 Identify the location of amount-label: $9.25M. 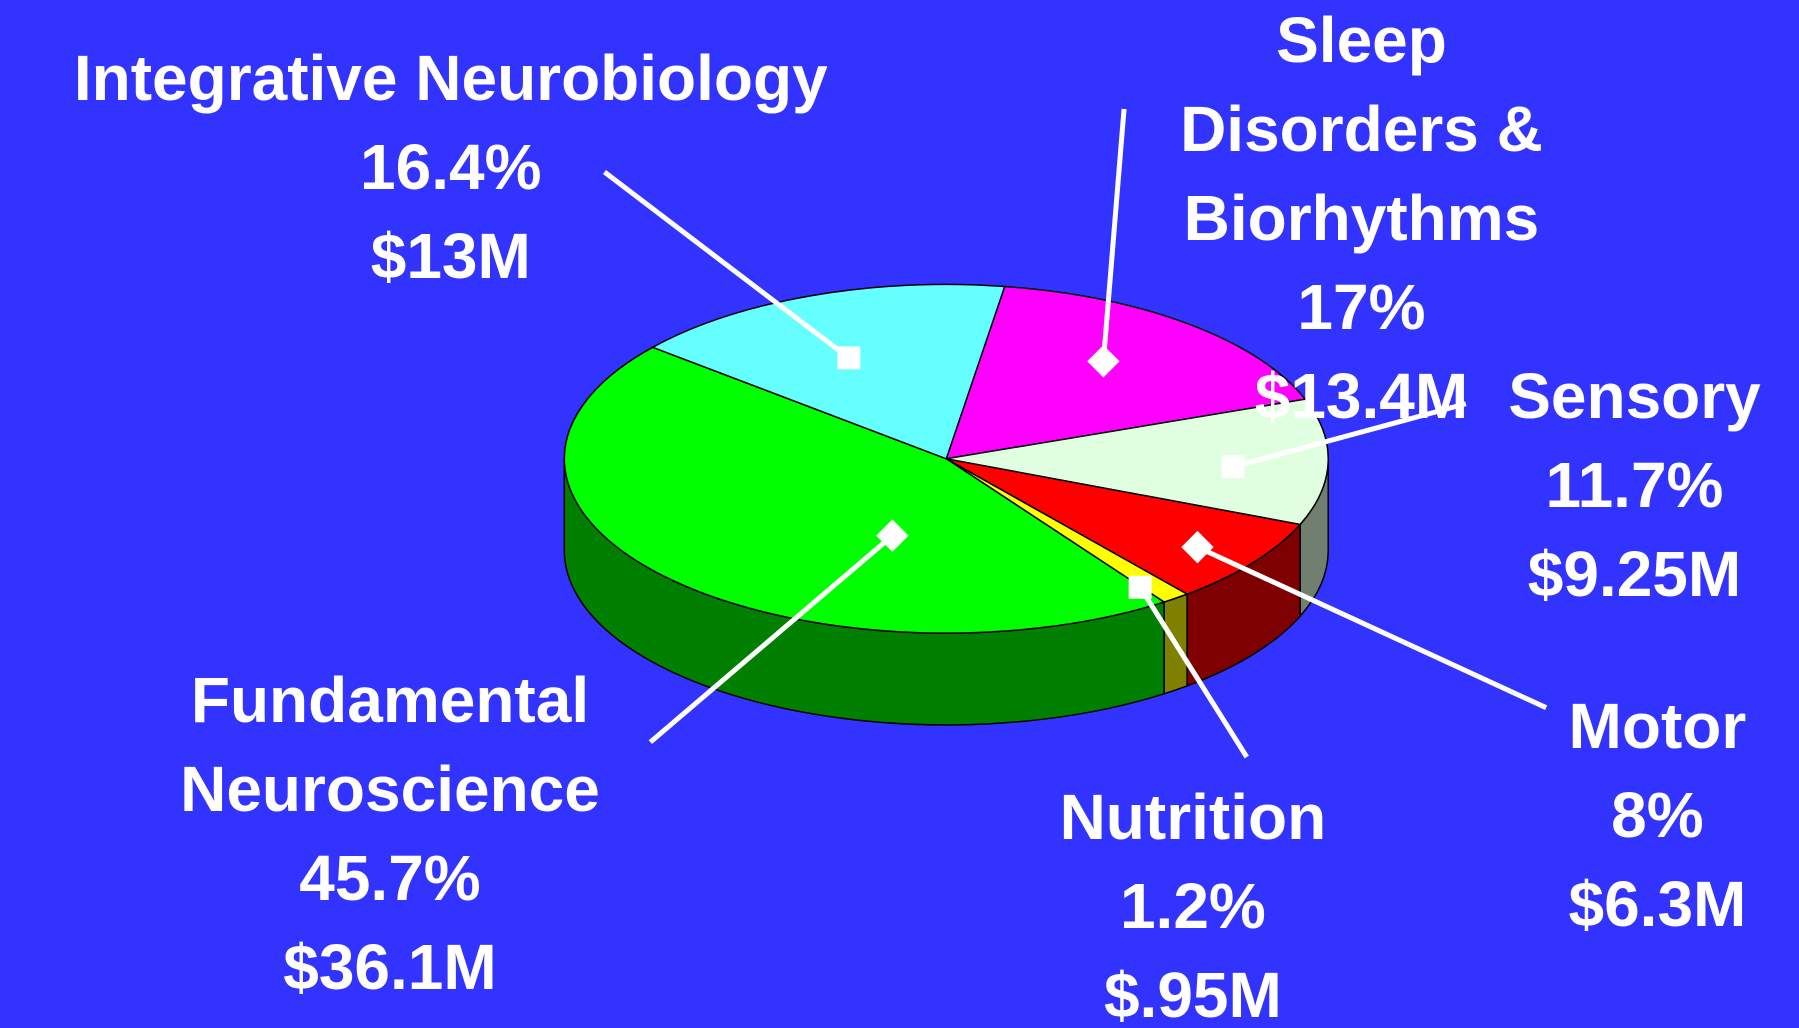
(1634, 573).